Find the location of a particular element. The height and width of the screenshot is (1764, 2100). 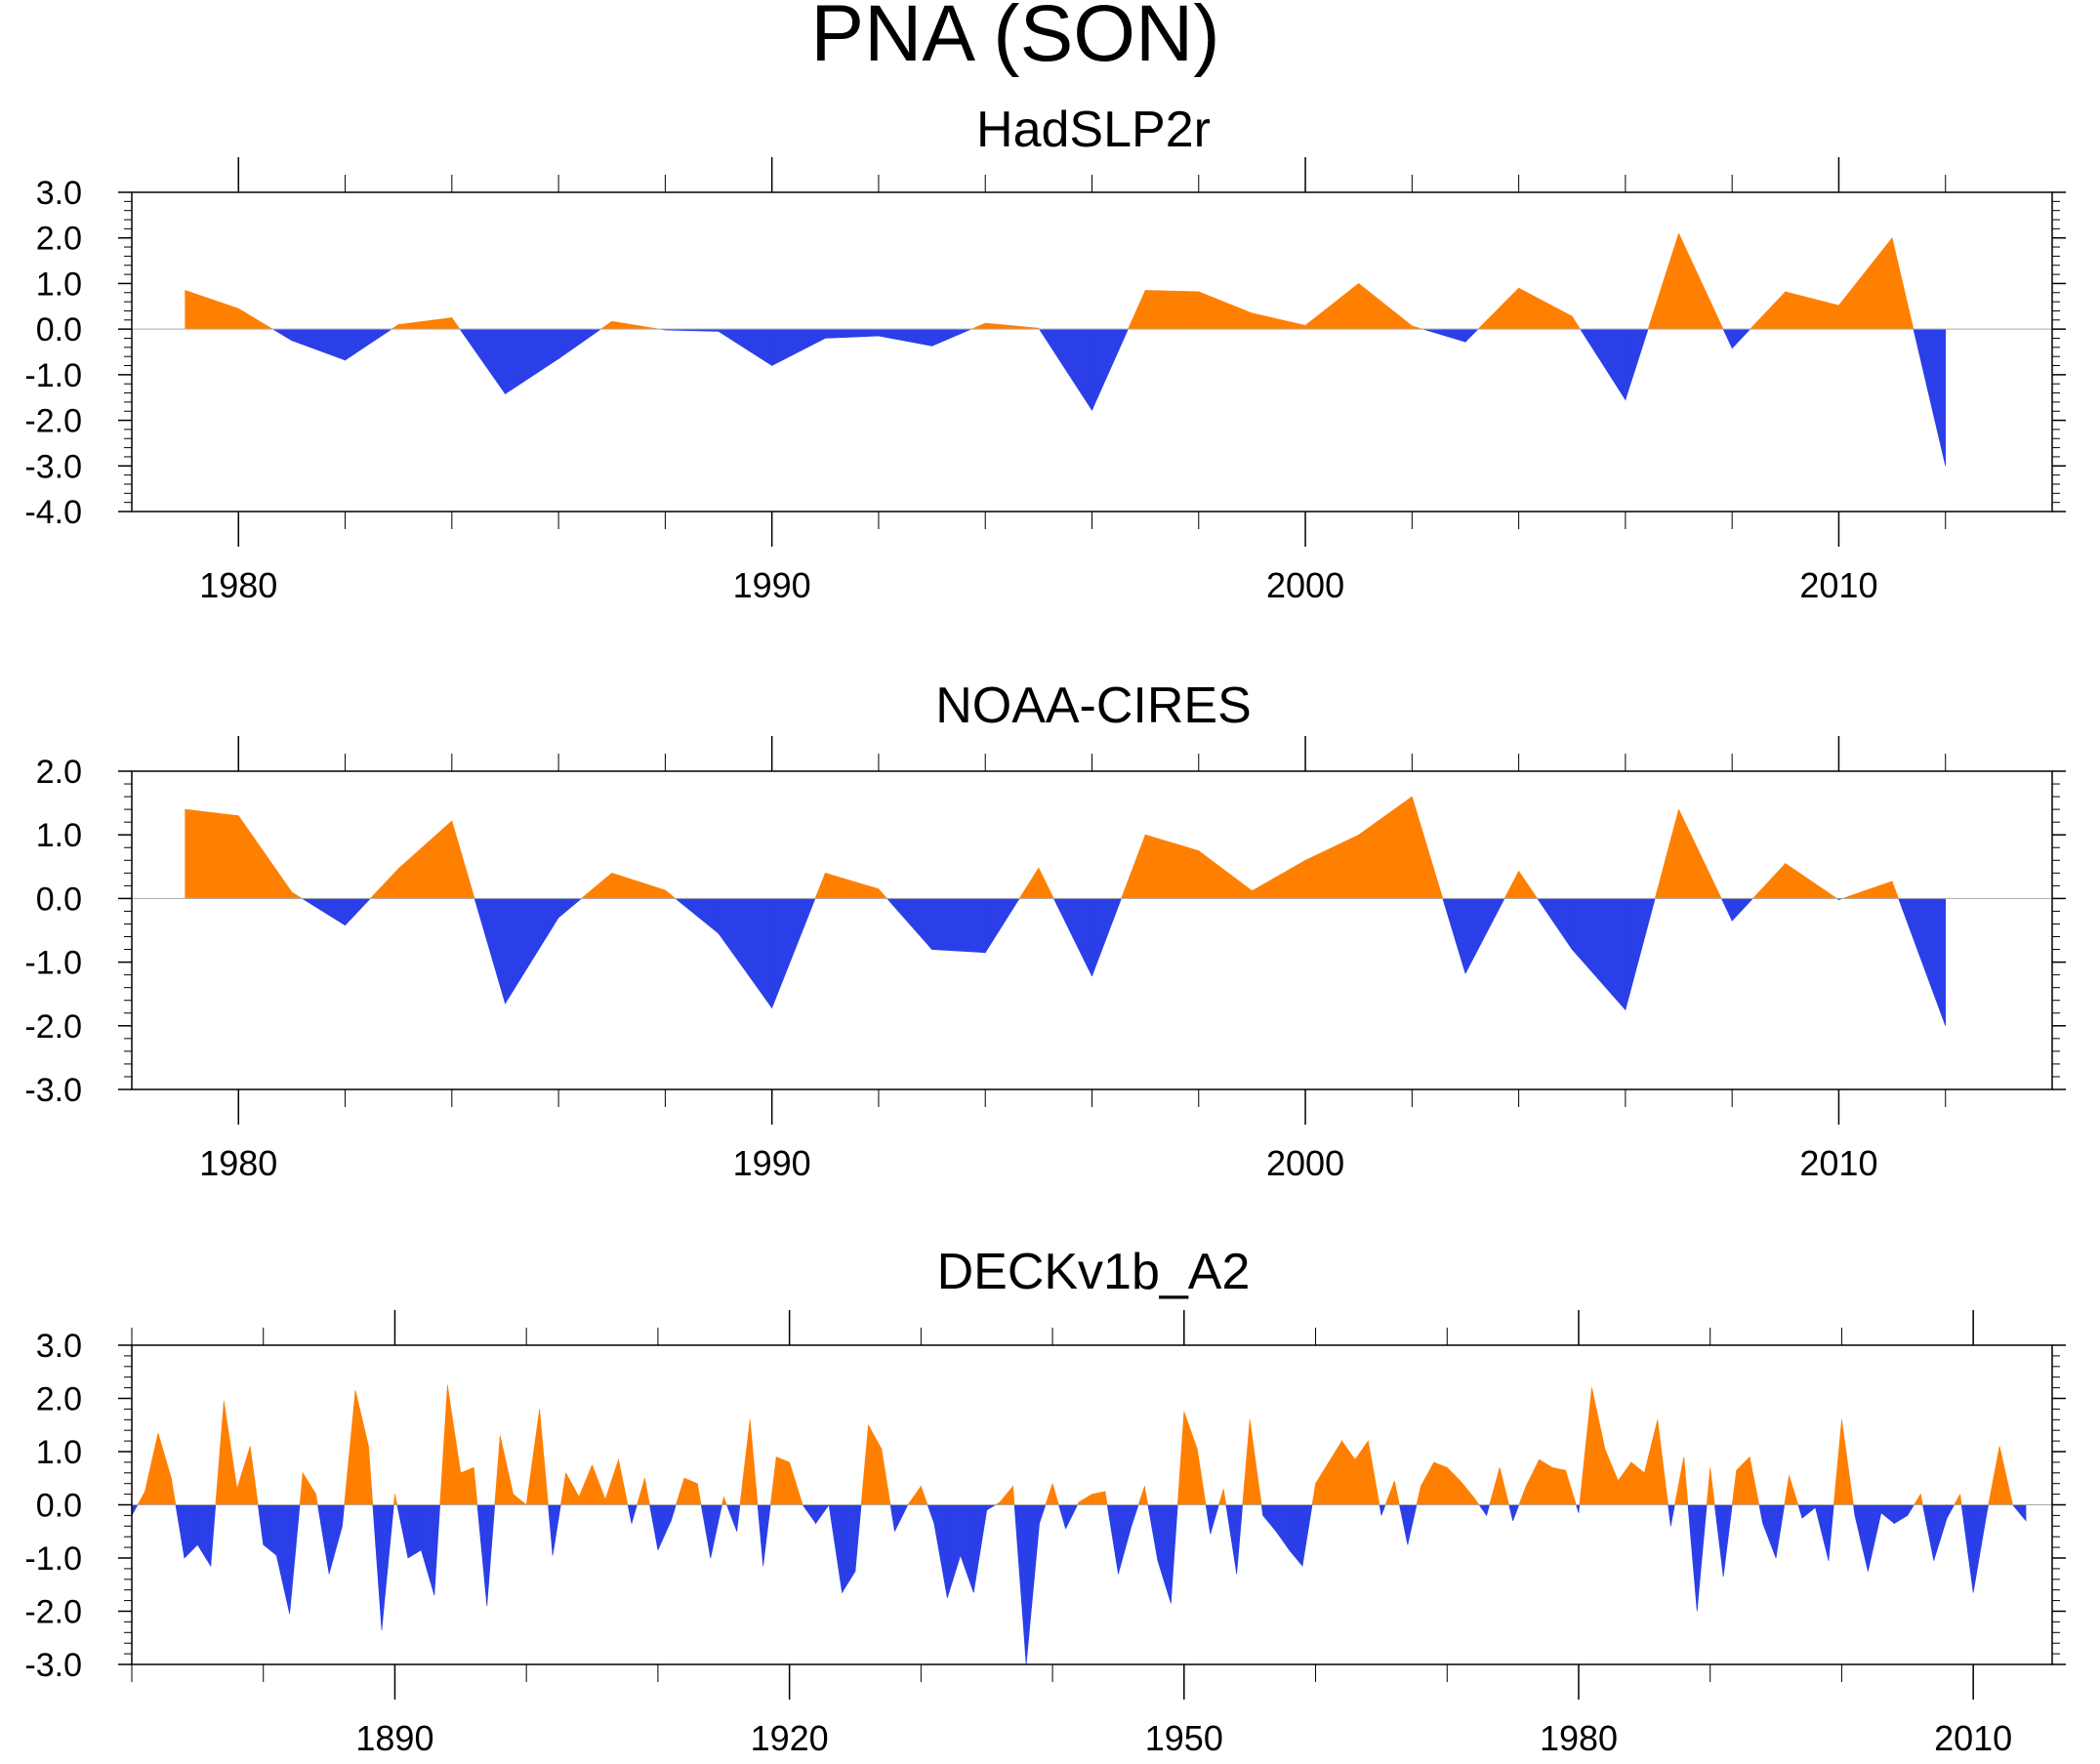

hadslp2r-ytick-label: 3.0 is located at coordinates (59, 193).